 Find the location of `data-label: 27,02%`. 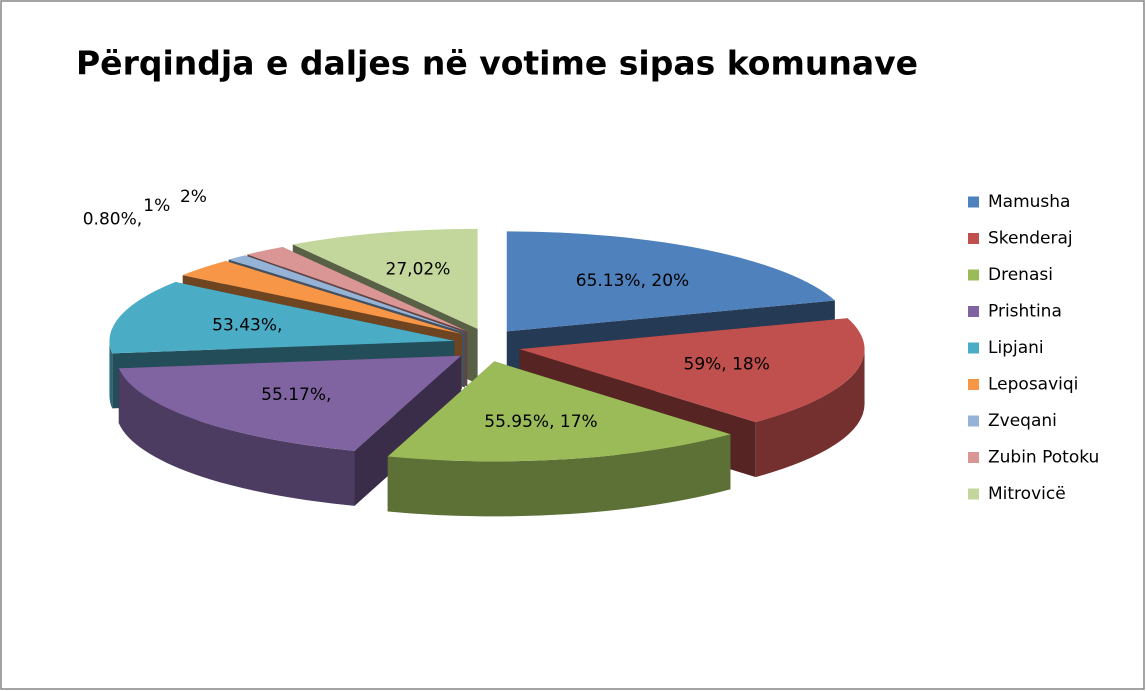

data-label: 27,02% is located at coordinates (418, 269).